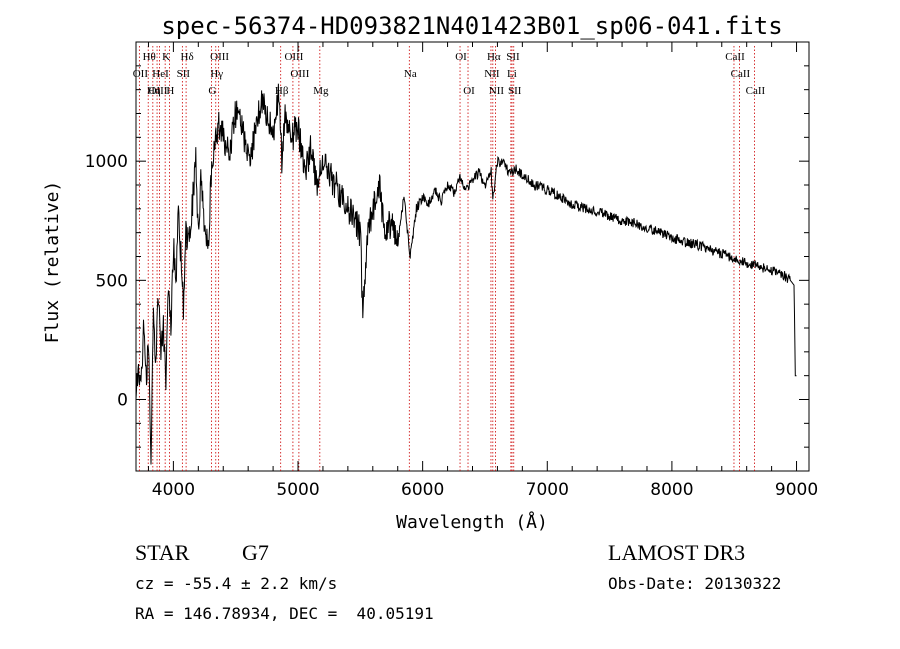  I want to click on spectral-line-label: Hγ, so click(216, 74).